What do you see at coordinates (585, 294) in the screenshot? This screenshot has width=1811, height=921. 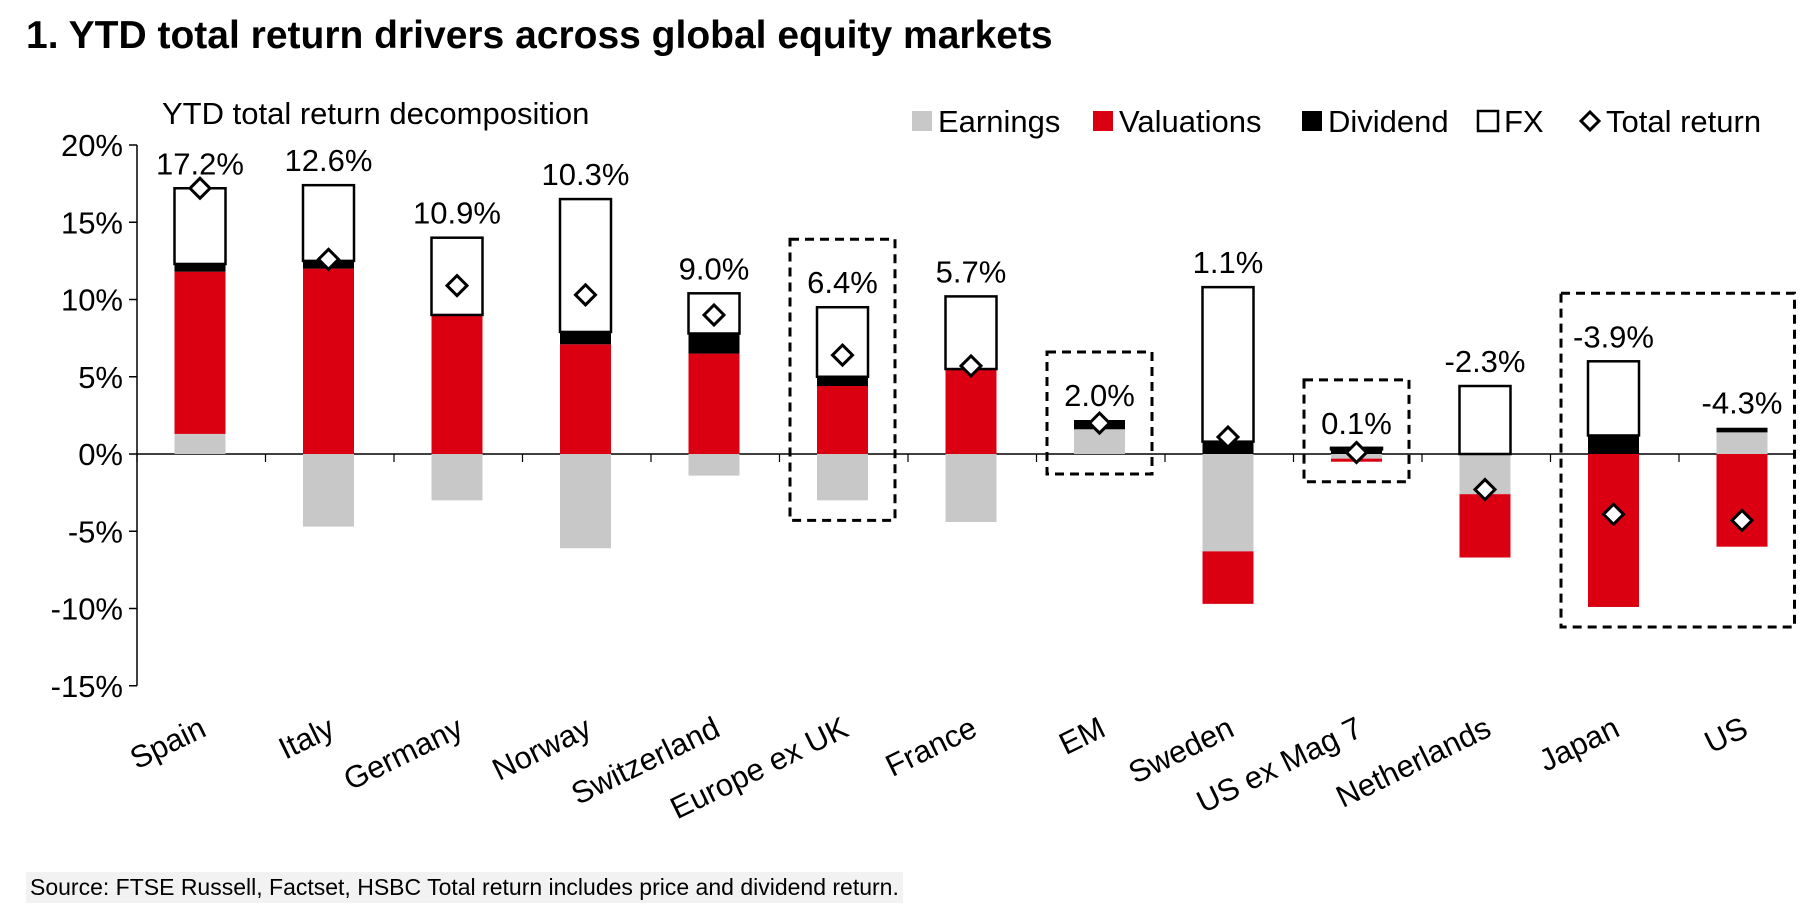 I see `total-return-marker-norway` at bounding box center [585, 294].